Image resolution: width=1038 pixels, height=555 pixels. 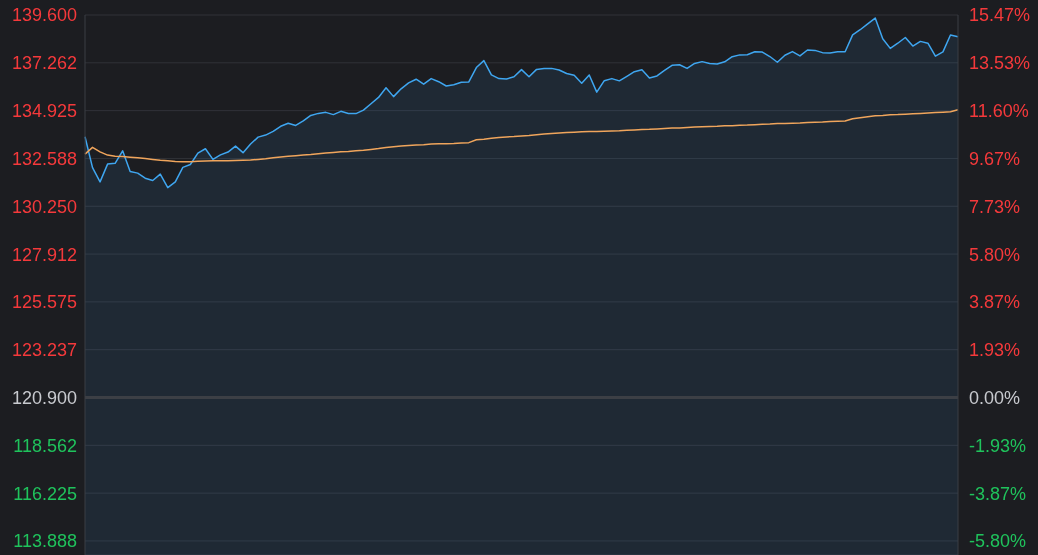 What do you see at coordinates (998, 445) in the screenshot?
I see `y2-tick-label: -1.93%` at bounding box center [998, 445].